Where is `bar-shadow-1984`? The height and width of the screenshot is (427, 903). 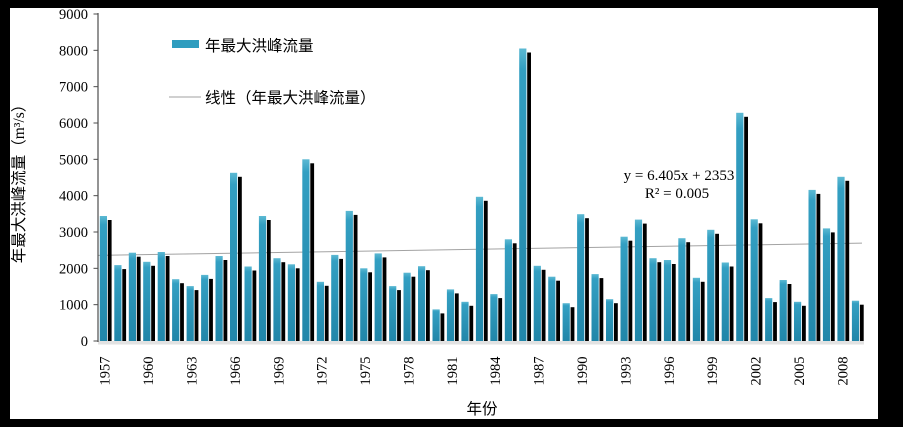
bar-shadow-1984 is located at coordinates (500, 319).